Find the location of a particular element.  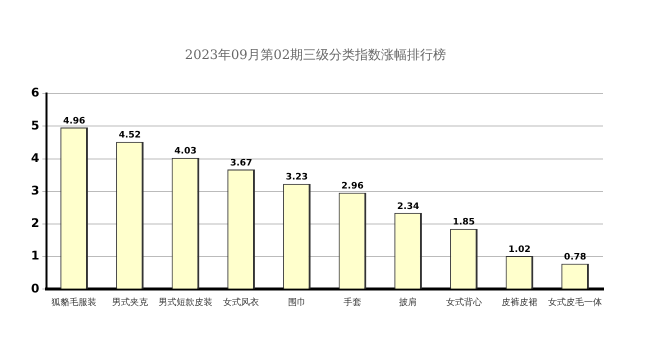

data-label: 2.34 is located at coordinates (408, 207).